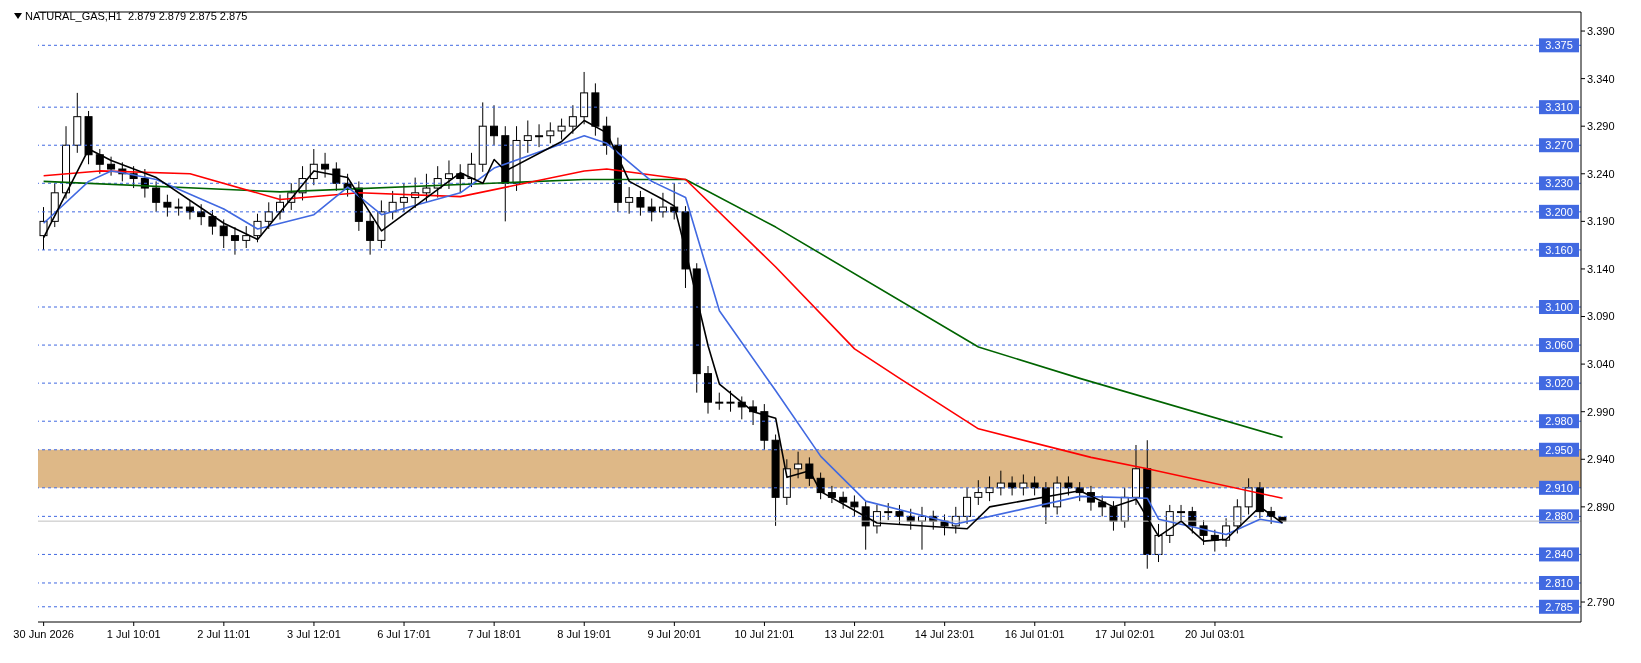 Image resolution: width=1641 pixels, height=663 pixels. Describe the element at coordinates (1559, 145) in the screenshot. I see `ref-line-label: 3.270` at that location.